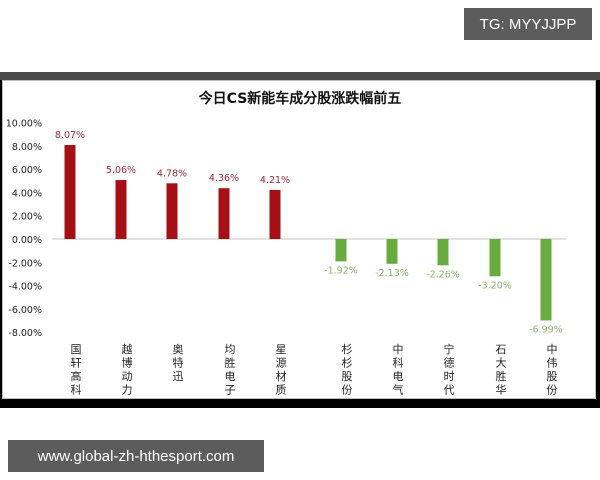  Describe the element at coordinates (27, 240) in the screenshot. I see `y-tick-label: 0.00%` at that location.